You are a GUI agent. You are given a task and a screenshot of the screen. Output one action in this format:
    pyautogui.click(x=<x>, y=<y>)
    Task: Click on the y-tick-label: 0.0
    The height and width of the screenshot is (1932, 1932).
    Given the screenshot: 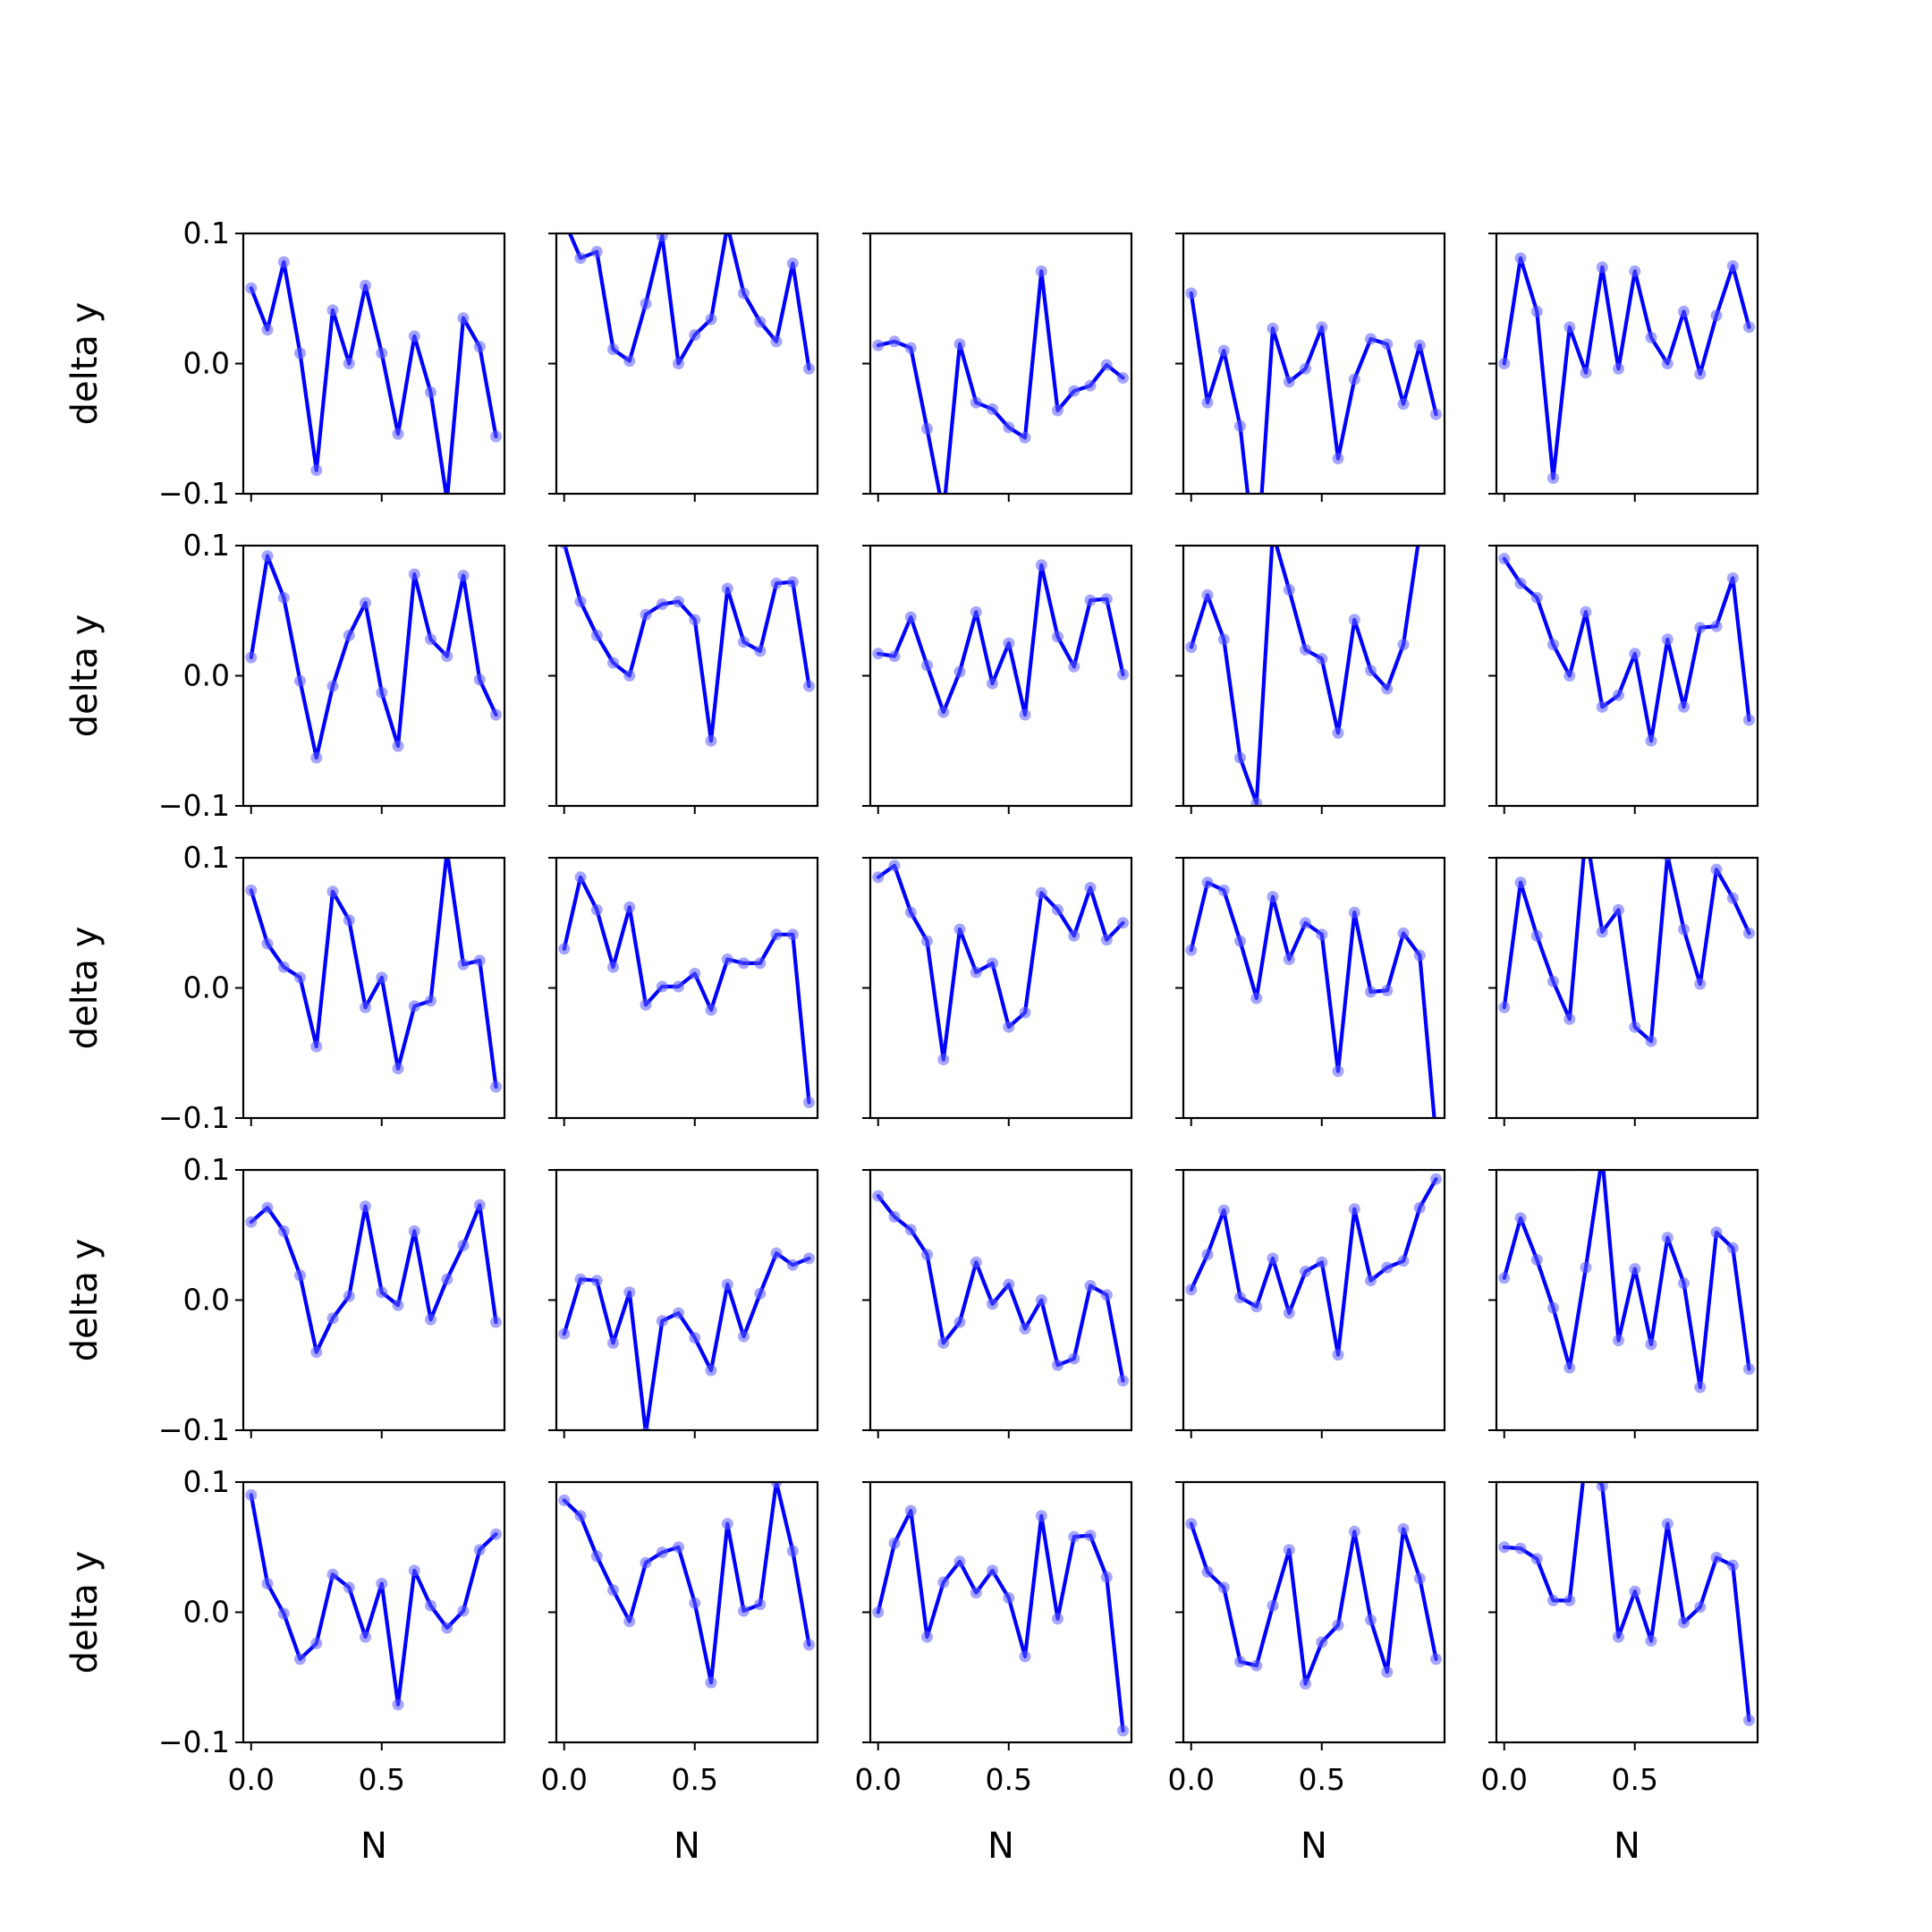 What is the action you would take?
    pyautogui.click(x=206, y=1300)
    